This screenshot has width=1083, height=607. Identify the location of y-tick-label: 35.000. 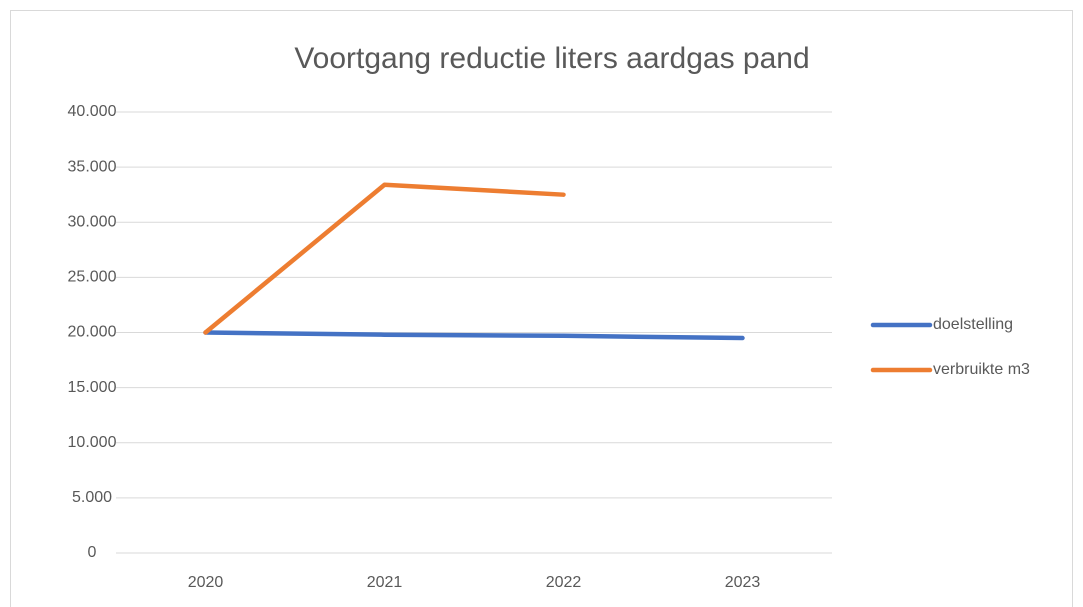
(92, 166).